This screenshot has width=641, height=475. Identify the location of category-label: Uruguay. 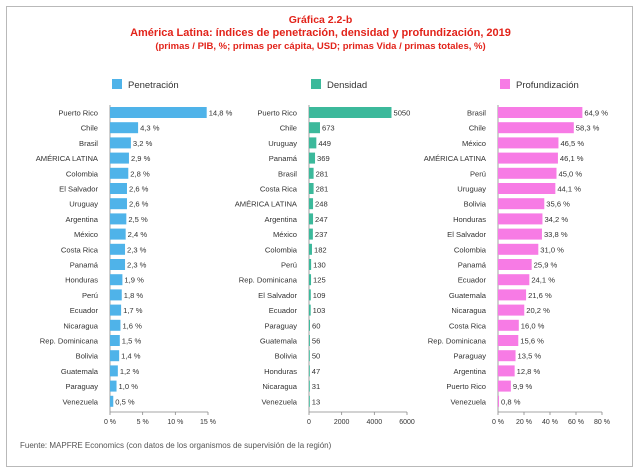
(83, 204).